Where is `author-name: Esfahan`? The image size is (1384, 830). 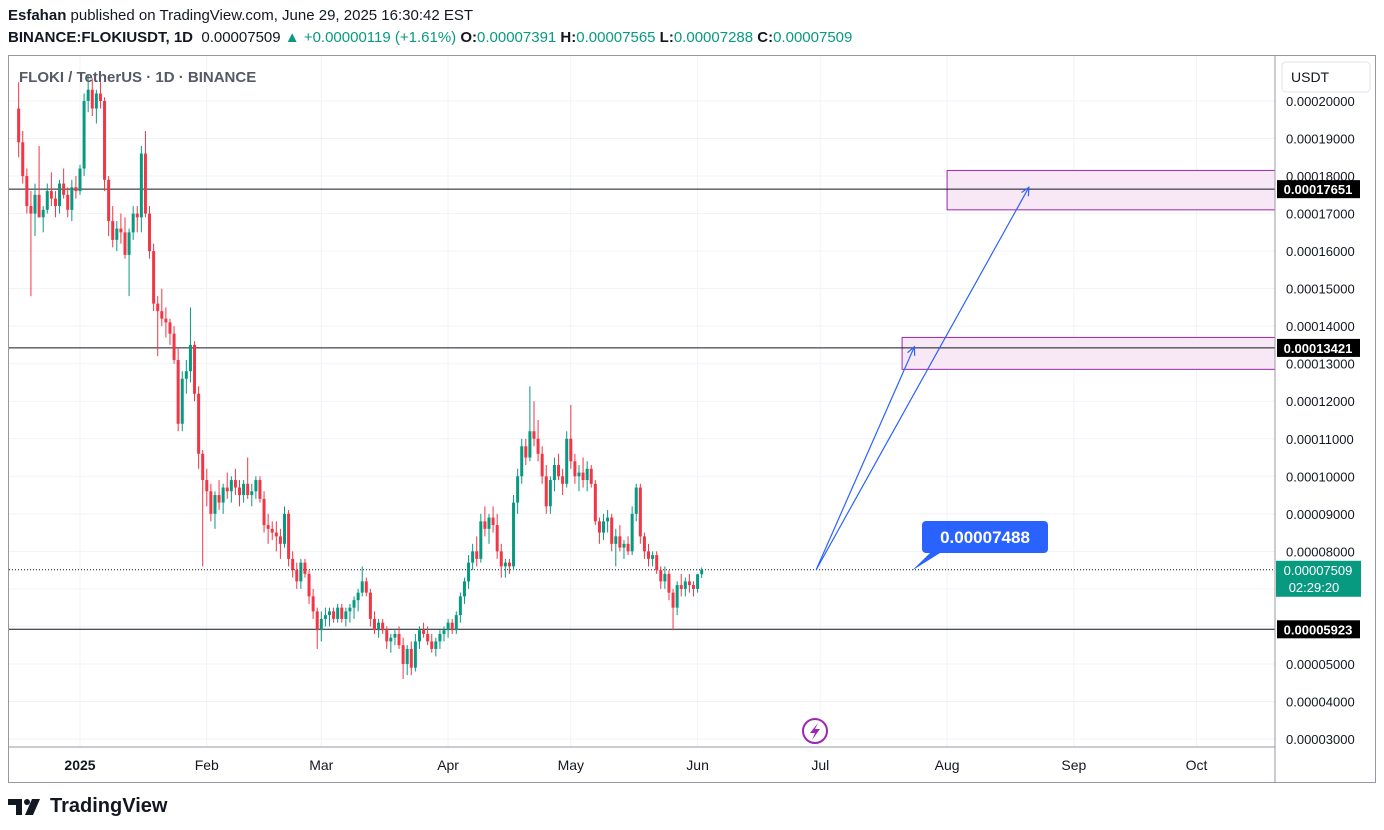
author-name: Esfahan is located at coordinates (37, 15).